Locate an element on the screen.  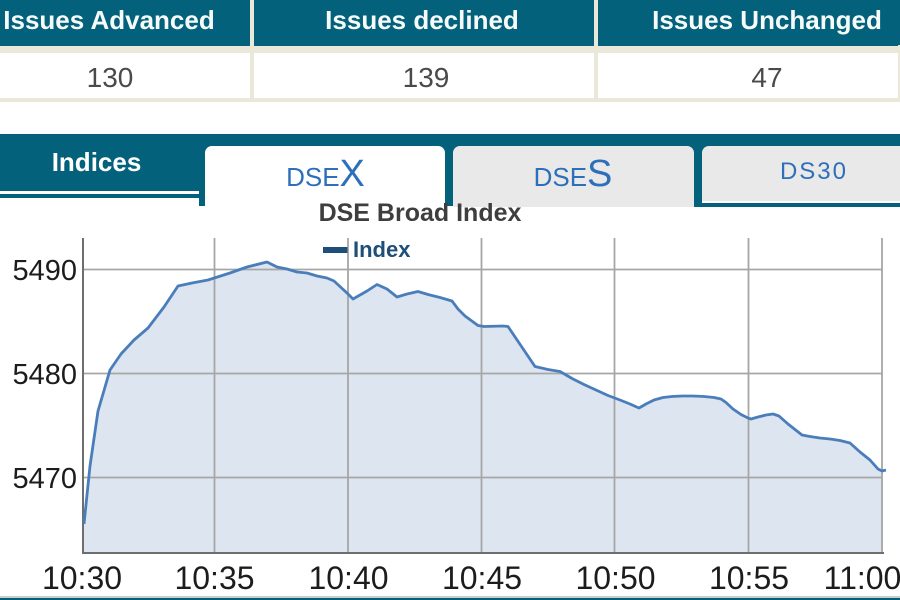
svg-text: 10:55 is located at coordinates (749, 578).